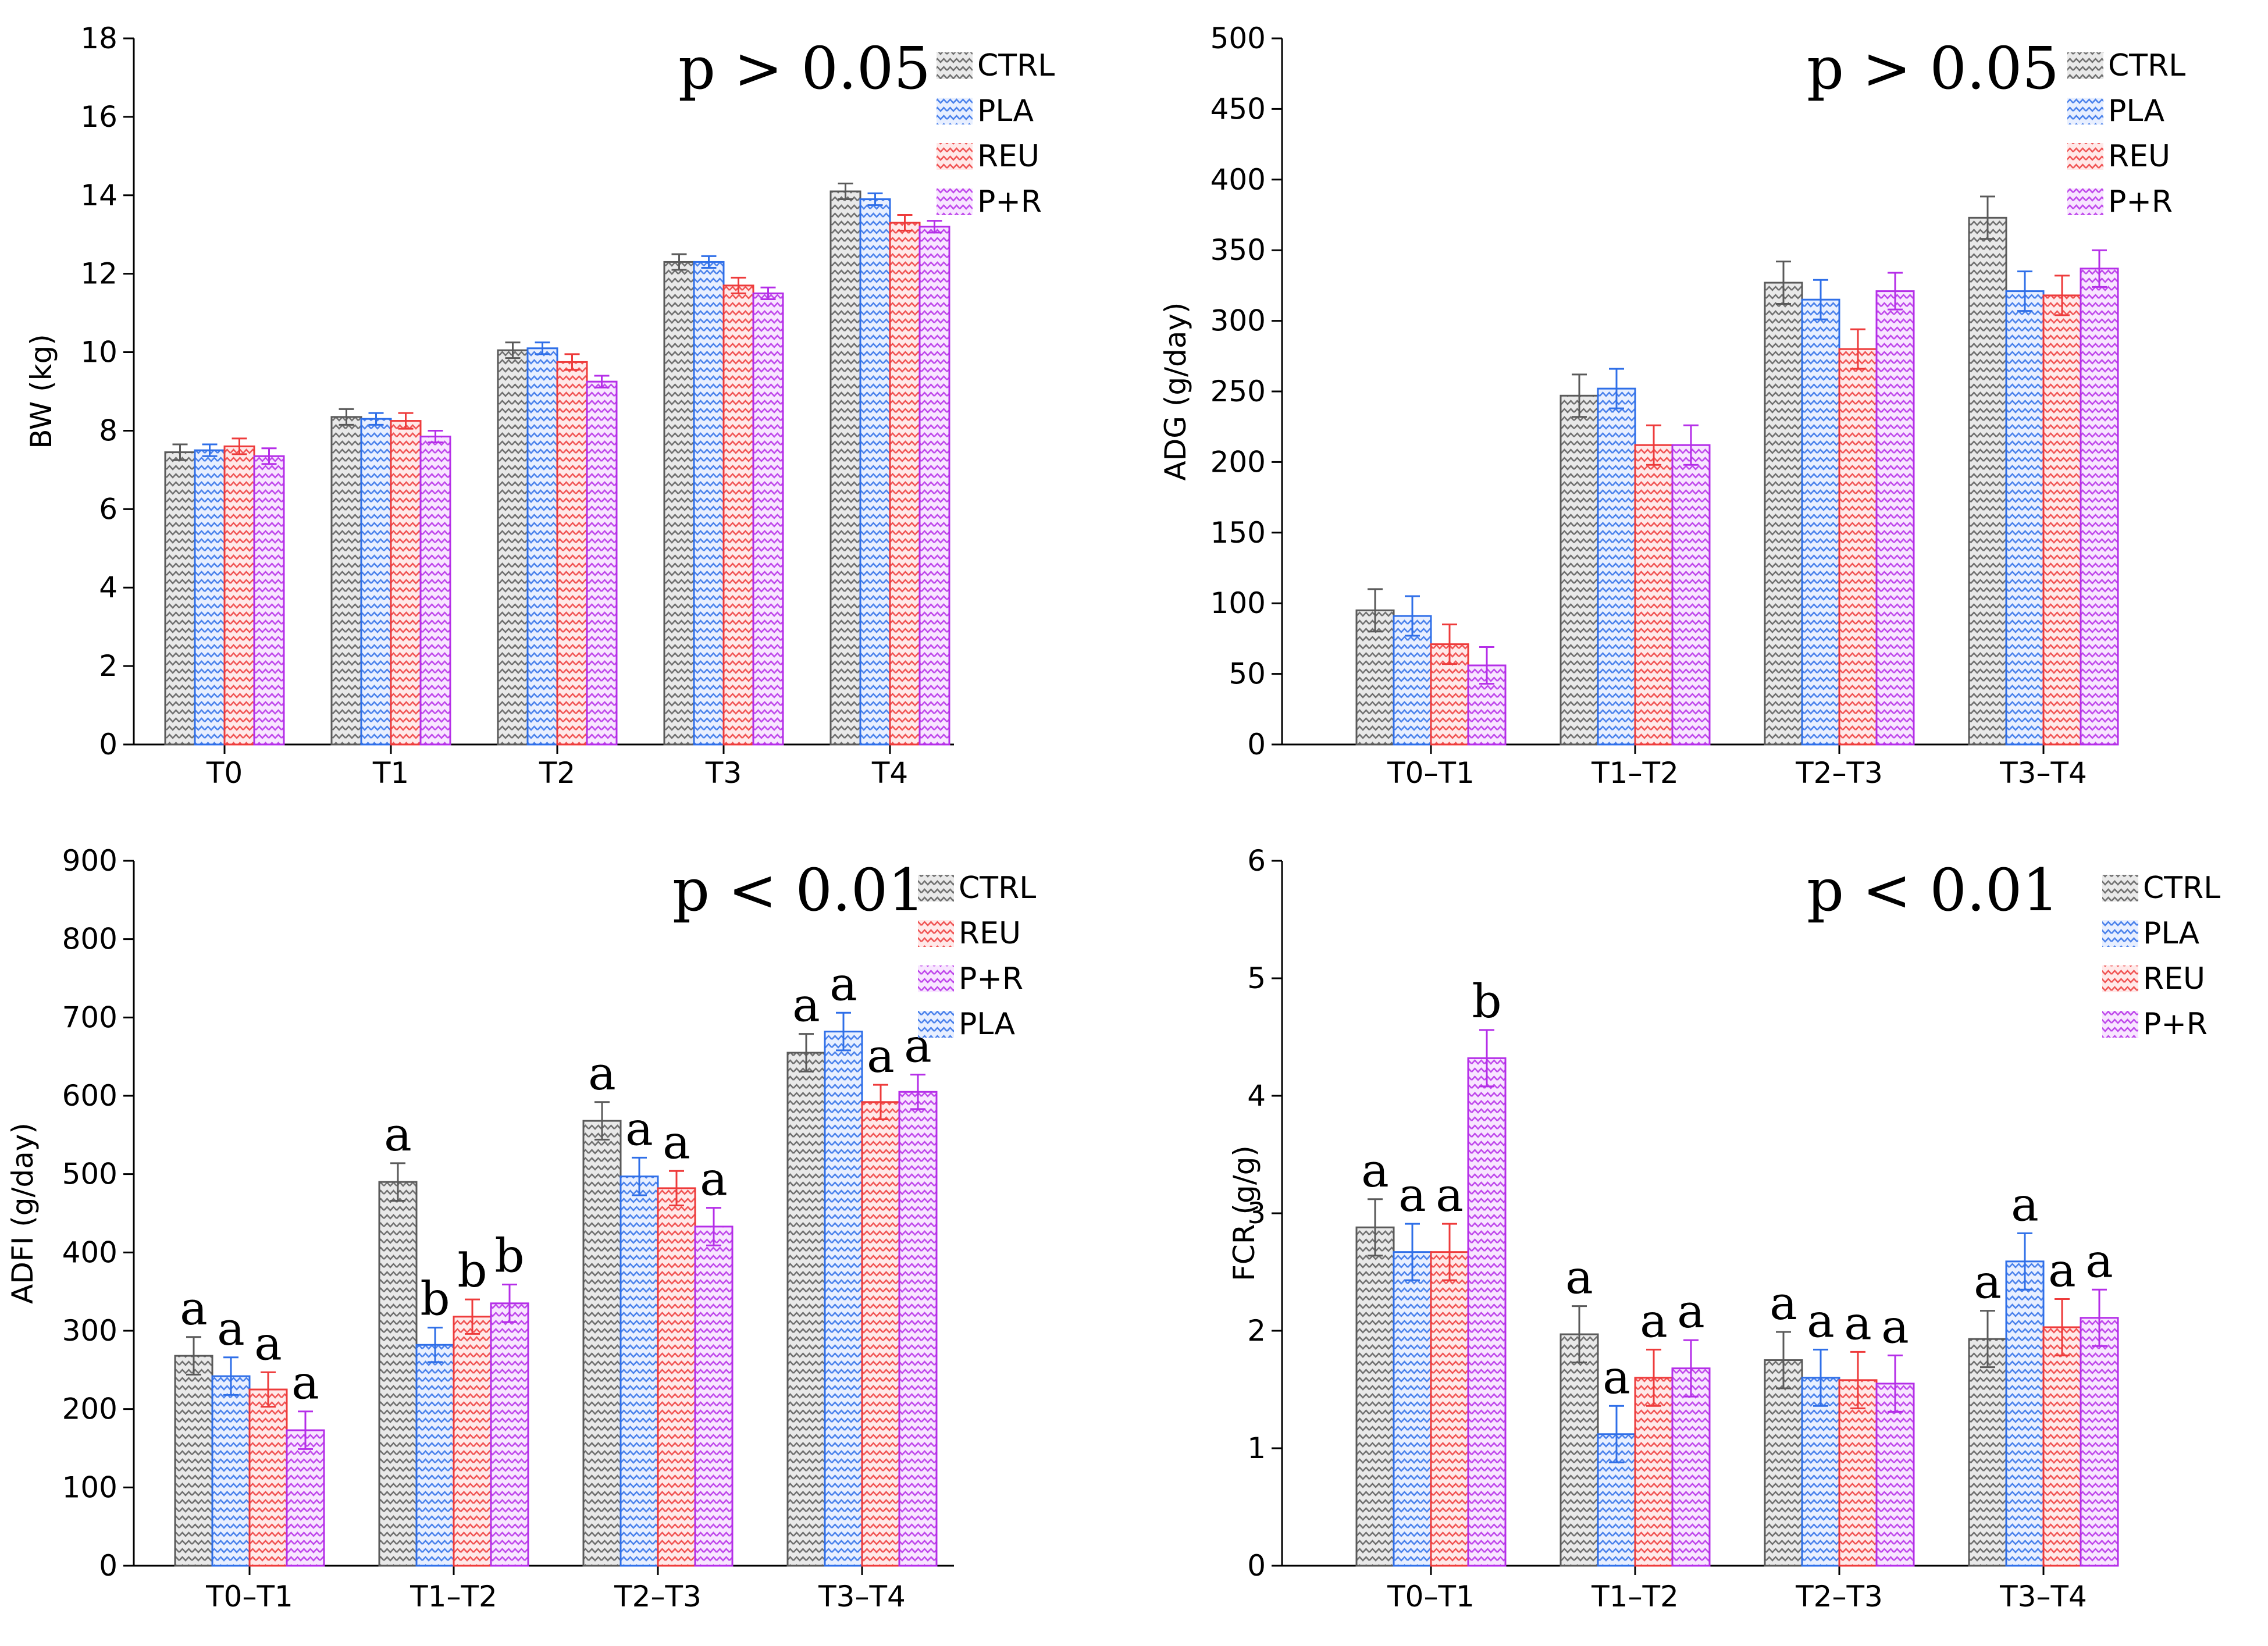  What do you see at coordinates (1244, 1213) in the screenshot?
I see `y-axis-label: FCR (g/g)` at bounding box center [1244, 1213].